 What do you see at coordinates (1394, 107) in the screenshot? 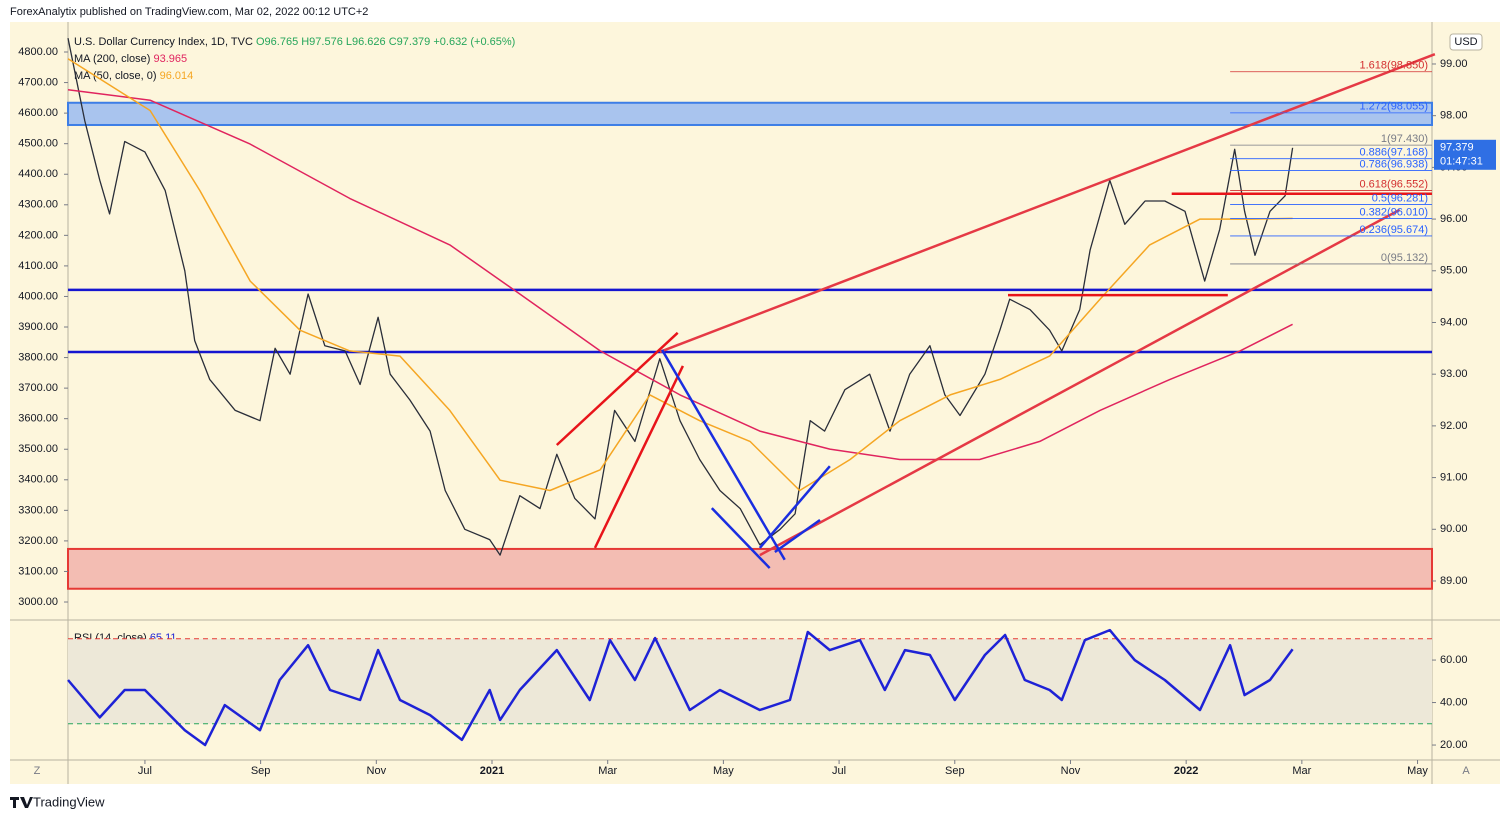
I see `fib-label: 1.272(98.055)` at bounding box center [1394, 107].